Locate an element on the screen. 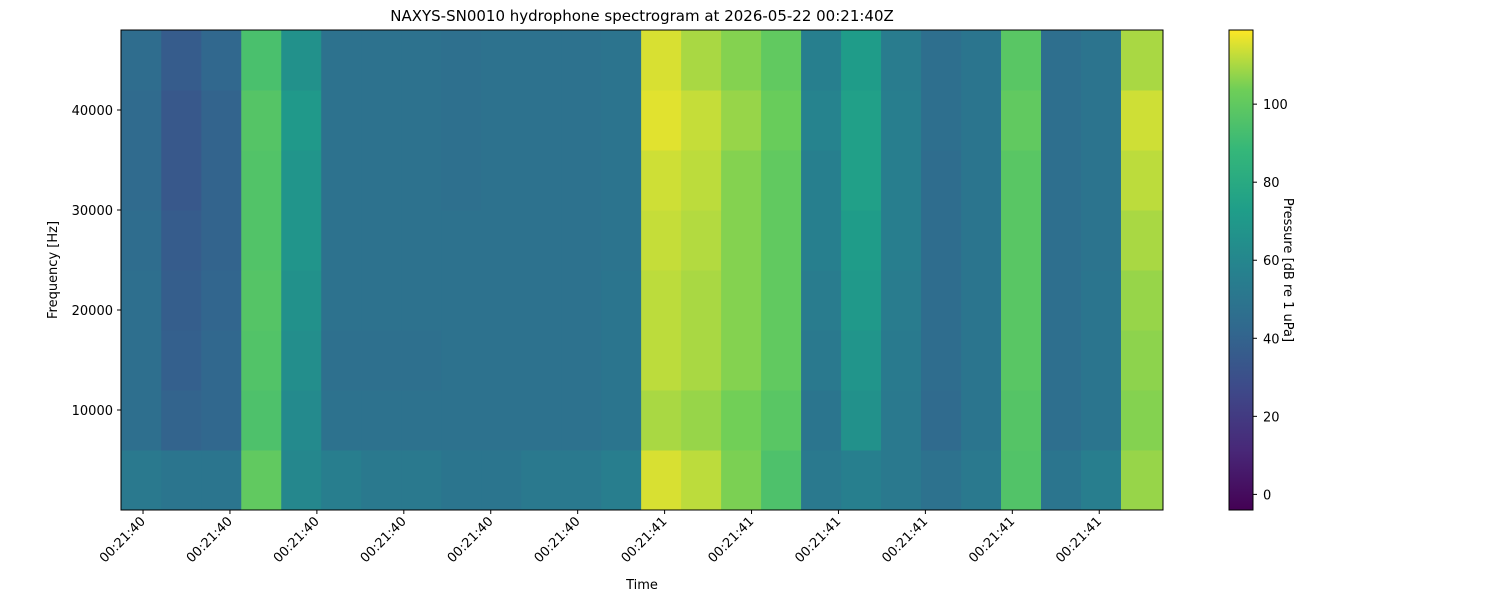  x-axis-label: Time is located at coordinates (641, 585).